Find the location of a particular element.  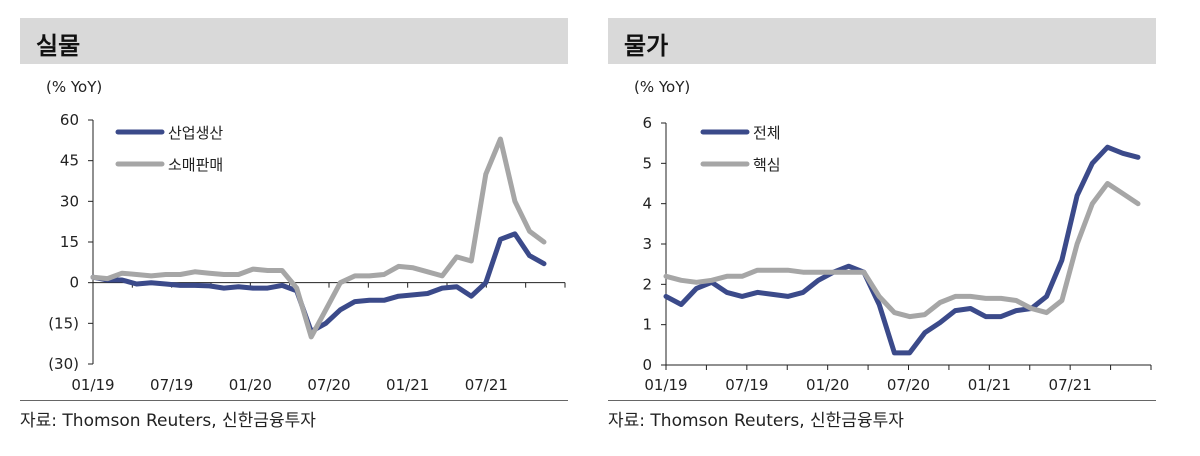

y-tick-label: 30 is located at coordinates (69, 201).